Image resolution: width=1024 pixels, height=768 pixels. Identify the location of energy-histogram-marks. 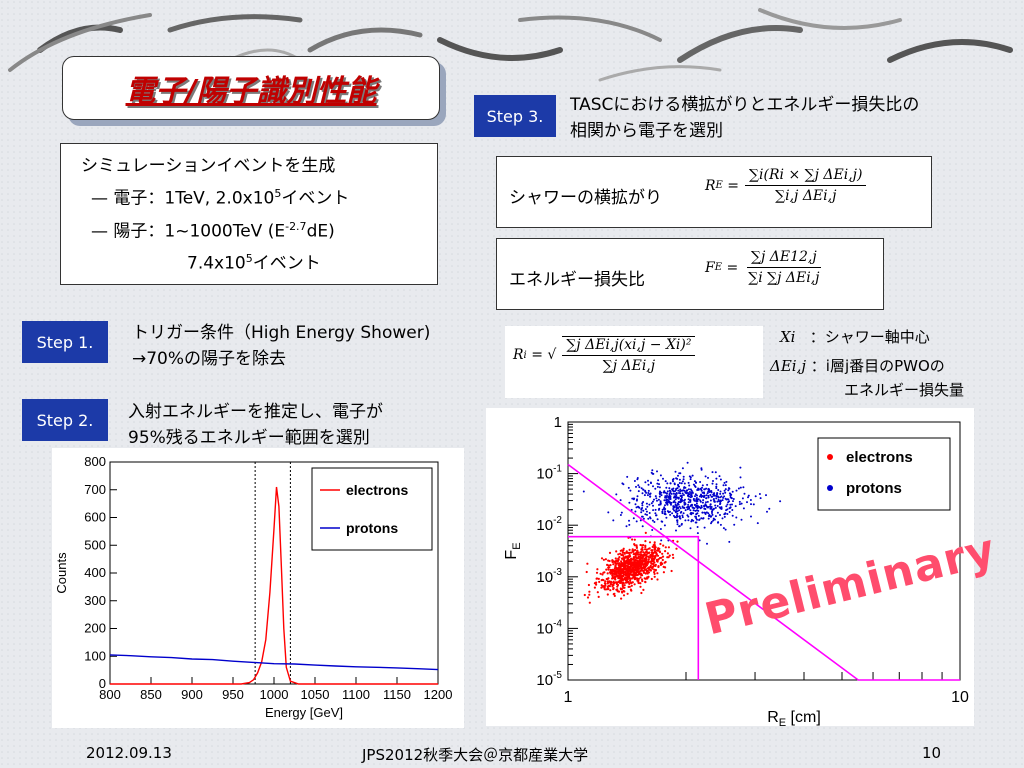
(274, 585).